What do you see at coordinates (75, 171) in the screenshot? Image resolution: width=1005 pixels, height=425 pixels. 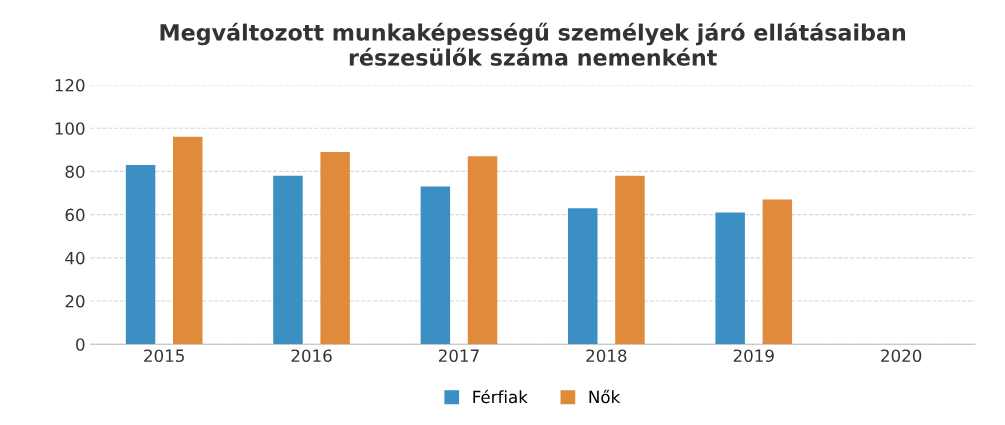 I see `y-tick-label: 80` at bounding box center [75, 171].